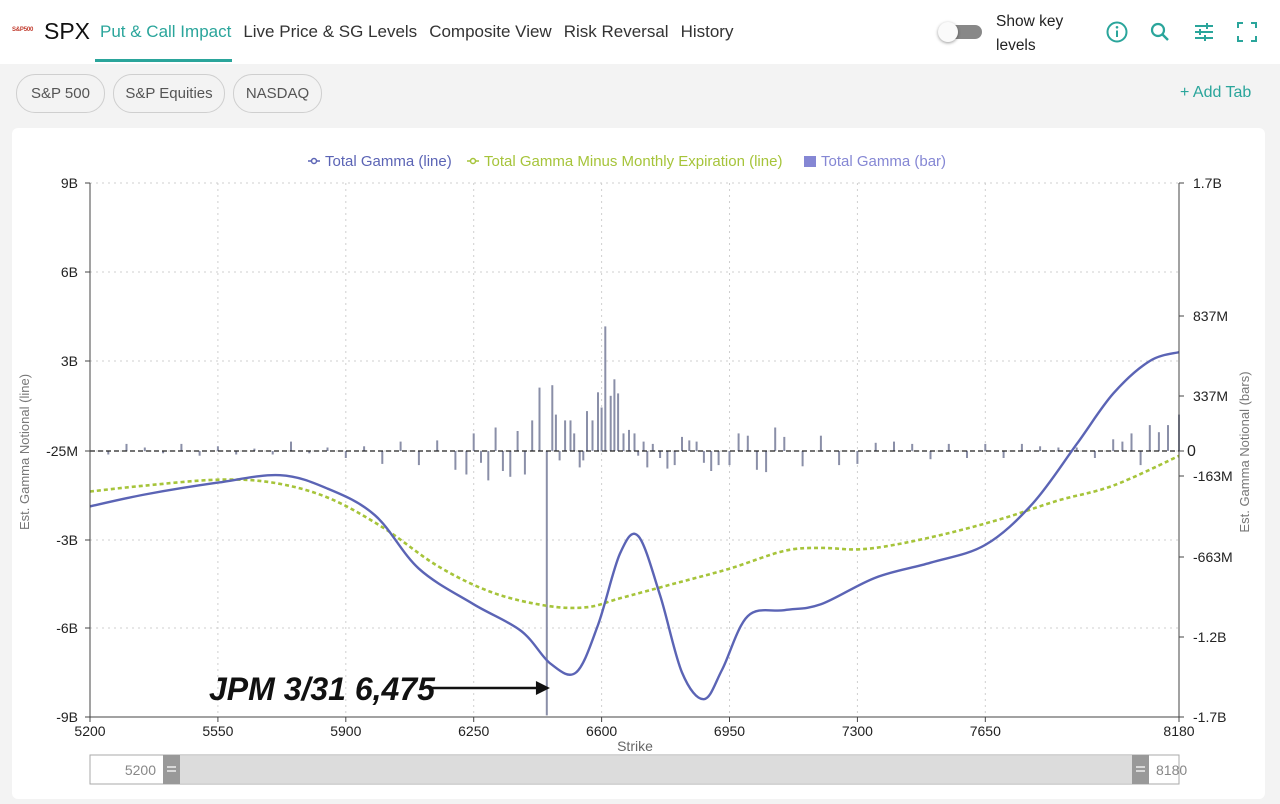 This screenshot has width=1280, height=804. I want to click on left-tick-label: -25M, so click(62, 451).